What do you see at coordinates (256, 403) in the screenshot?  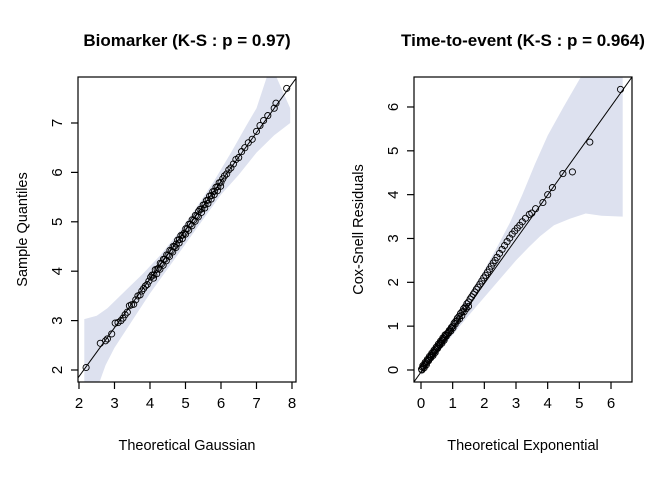 I see `x-tick-label: 7` at bounding box center [256, 403].